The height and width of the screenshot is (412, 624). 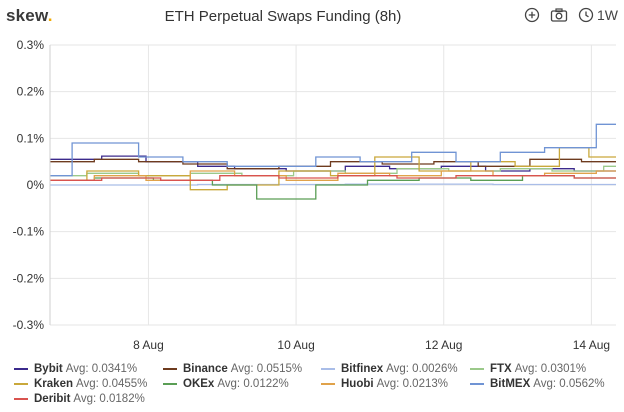 I want to click on legend-item-okex: OKEx Avg: 0.0122%, so click(x=226, y=384).